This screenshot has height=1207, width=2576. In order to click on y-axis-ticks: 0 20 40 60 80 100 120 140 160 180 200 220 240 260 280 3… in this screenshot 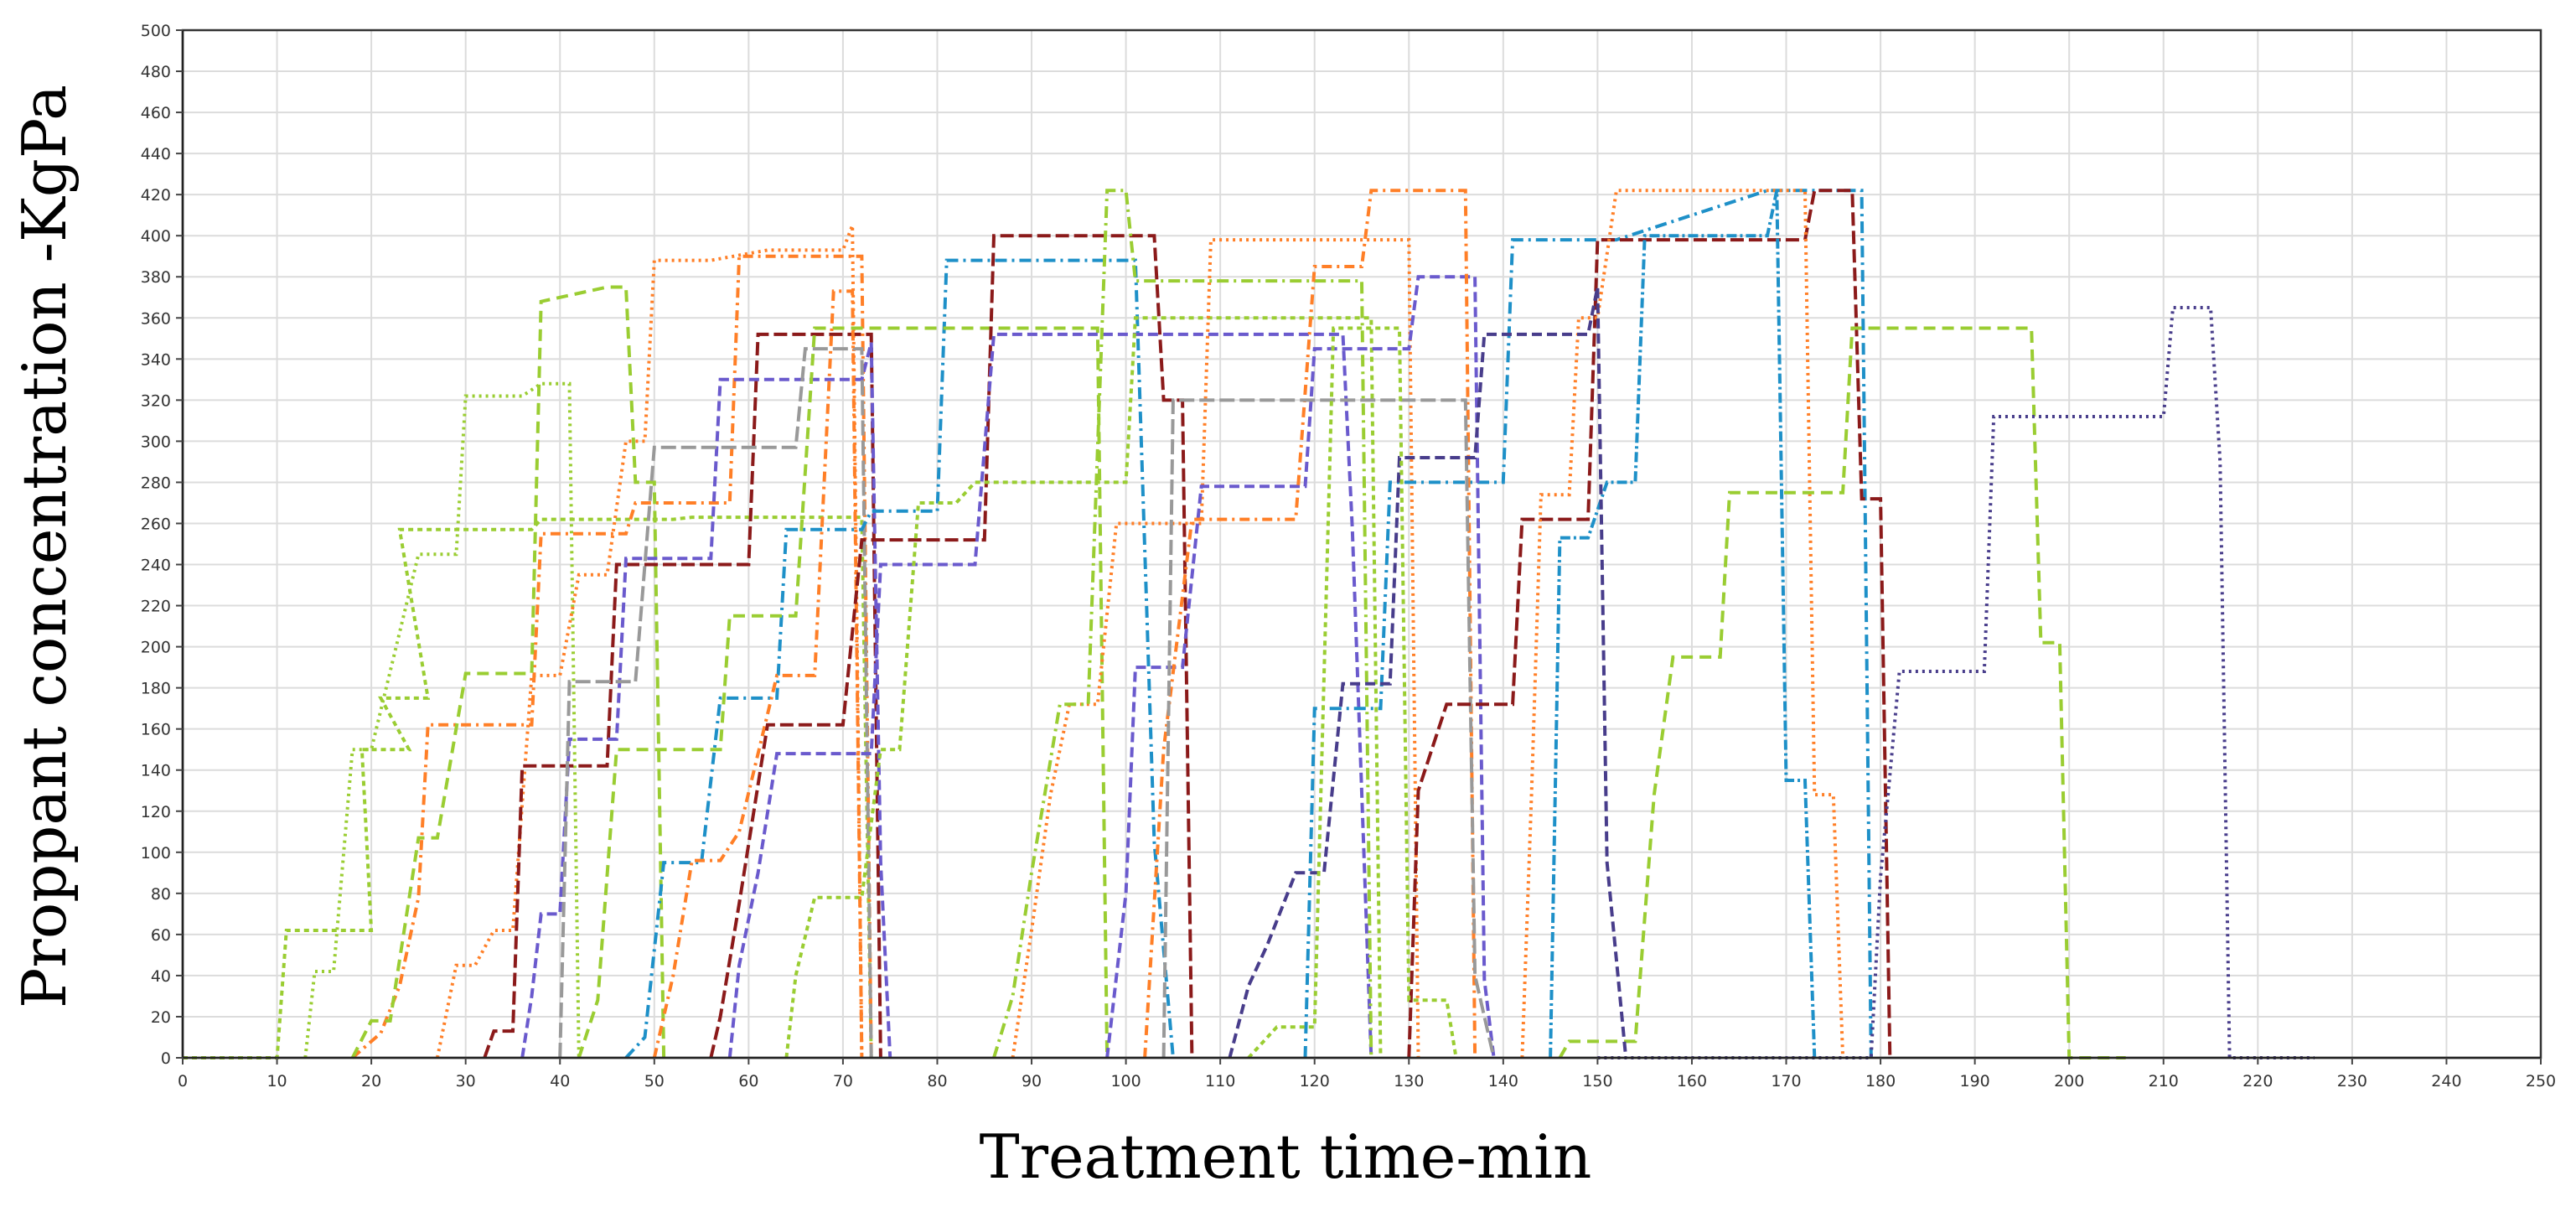, I will do `click(162, 545)`.